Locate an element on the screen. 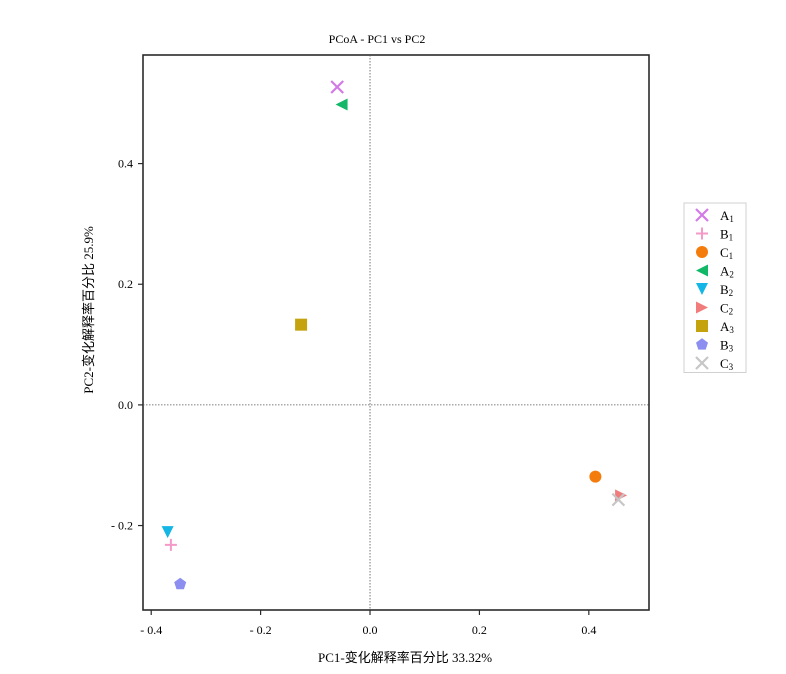 This screenshot has width=786, height=674. chart-title: PCoA - PC1 vs PC2 is located at coordinates (377, 39).